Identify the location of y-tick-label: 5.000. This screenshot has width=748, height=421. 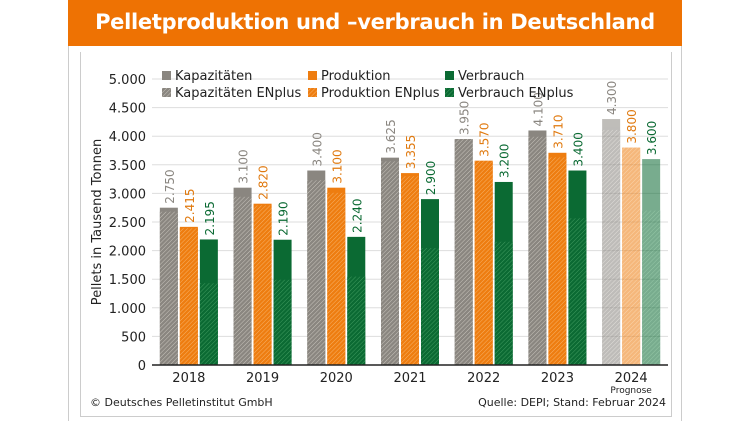
(127, 80).